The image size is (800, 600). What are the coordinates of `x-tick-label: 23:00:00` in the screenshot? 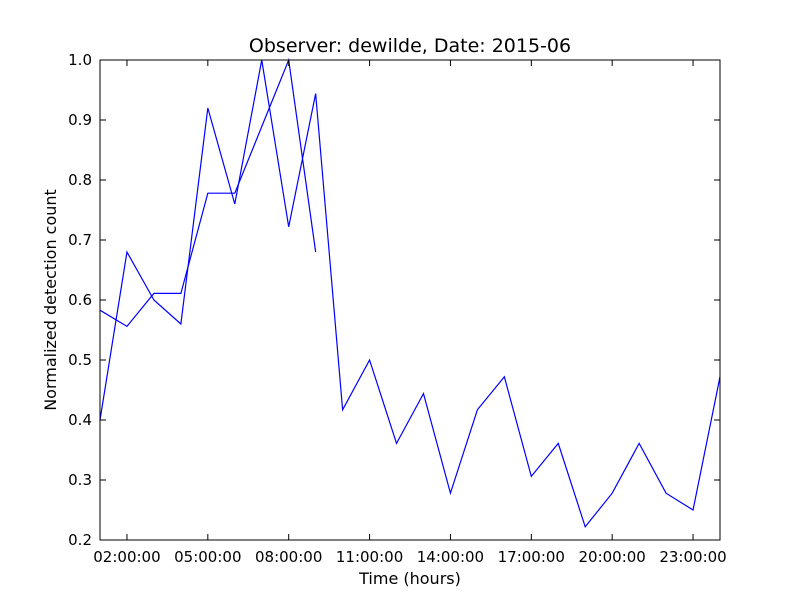 It's located at (692, 557).